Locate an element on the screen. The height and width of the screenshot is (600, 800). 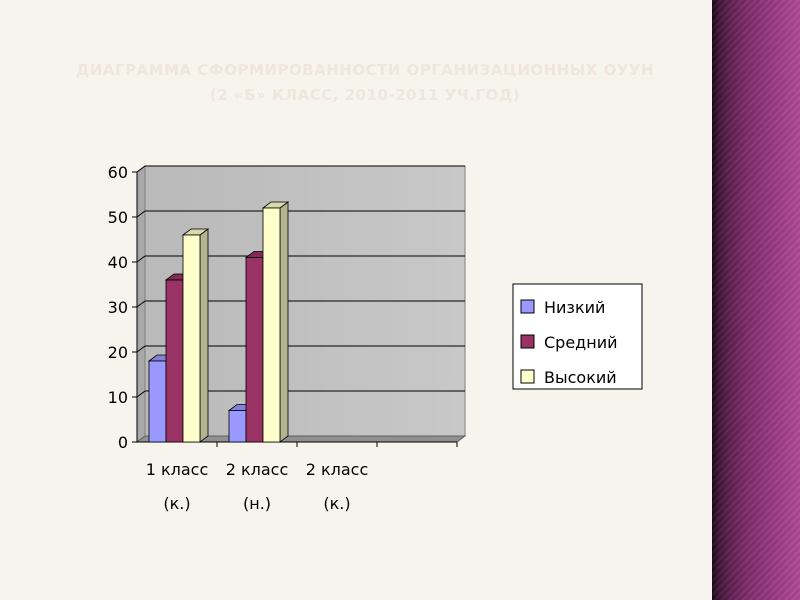
x-tick-labels: 1 класс (к.) 2 класс (н.) 2 класс (к.) is located at coordinates (257, 486).